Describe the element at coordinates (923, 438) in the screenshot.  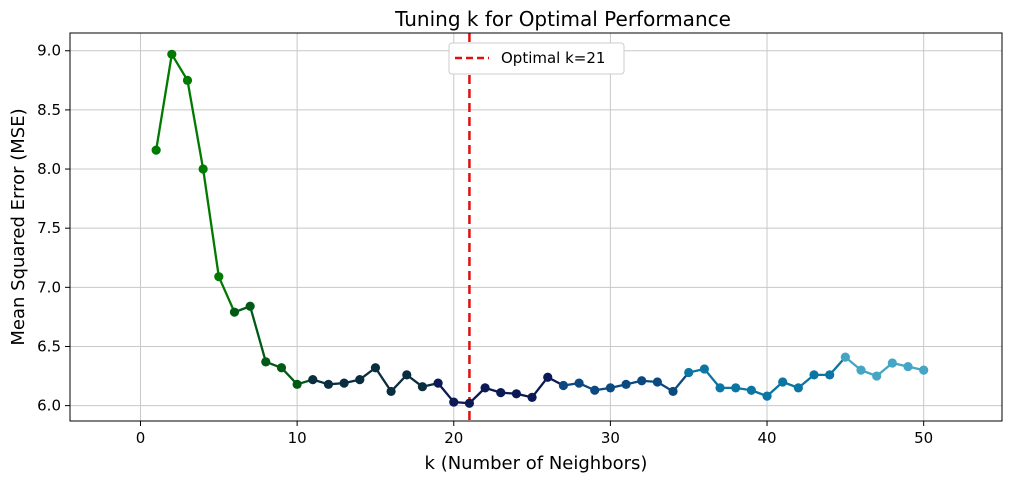
I see `x-tick-label: 50` at that location.